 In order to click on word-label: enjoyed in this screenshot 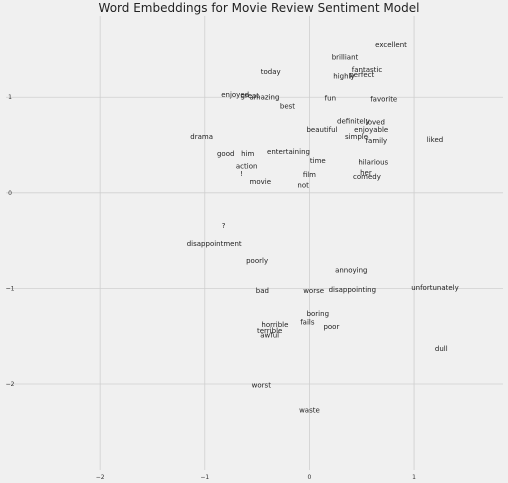, I will do `click(235, 95)`.